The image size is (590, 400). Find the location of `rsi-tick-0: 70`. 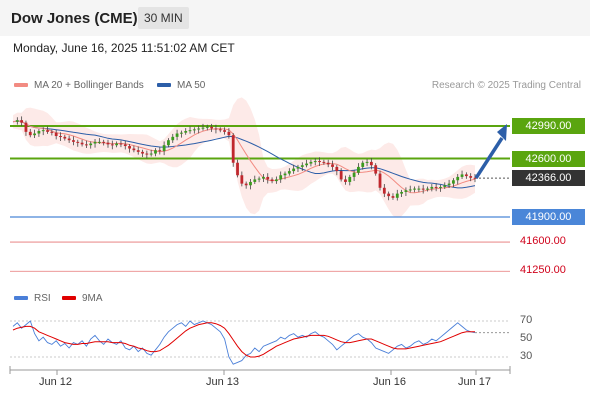

rsi-tick-0: 70 is located at coordinates (526, 320).